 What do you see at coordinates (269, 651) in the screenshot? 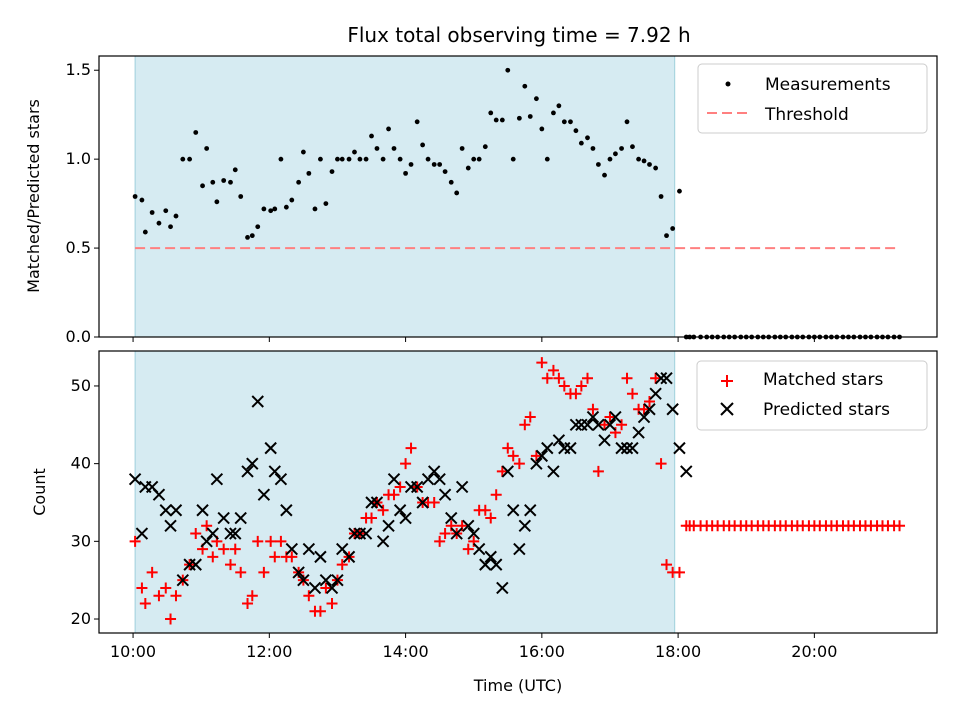
I see `x-tick-label: 12:00` at bounding box center [269, 651].